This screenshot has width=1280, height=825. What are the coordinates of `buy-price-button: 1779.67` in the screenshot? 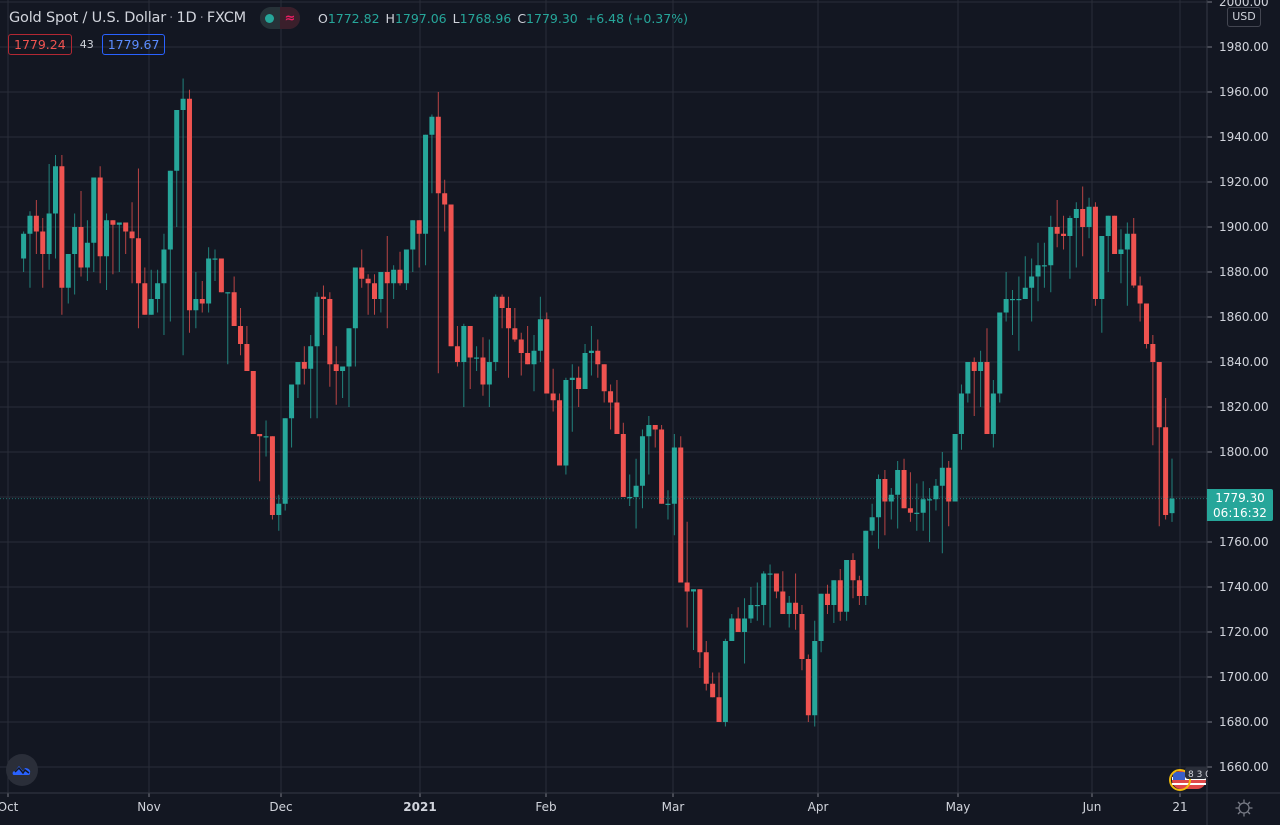 It's located at (133, 44).